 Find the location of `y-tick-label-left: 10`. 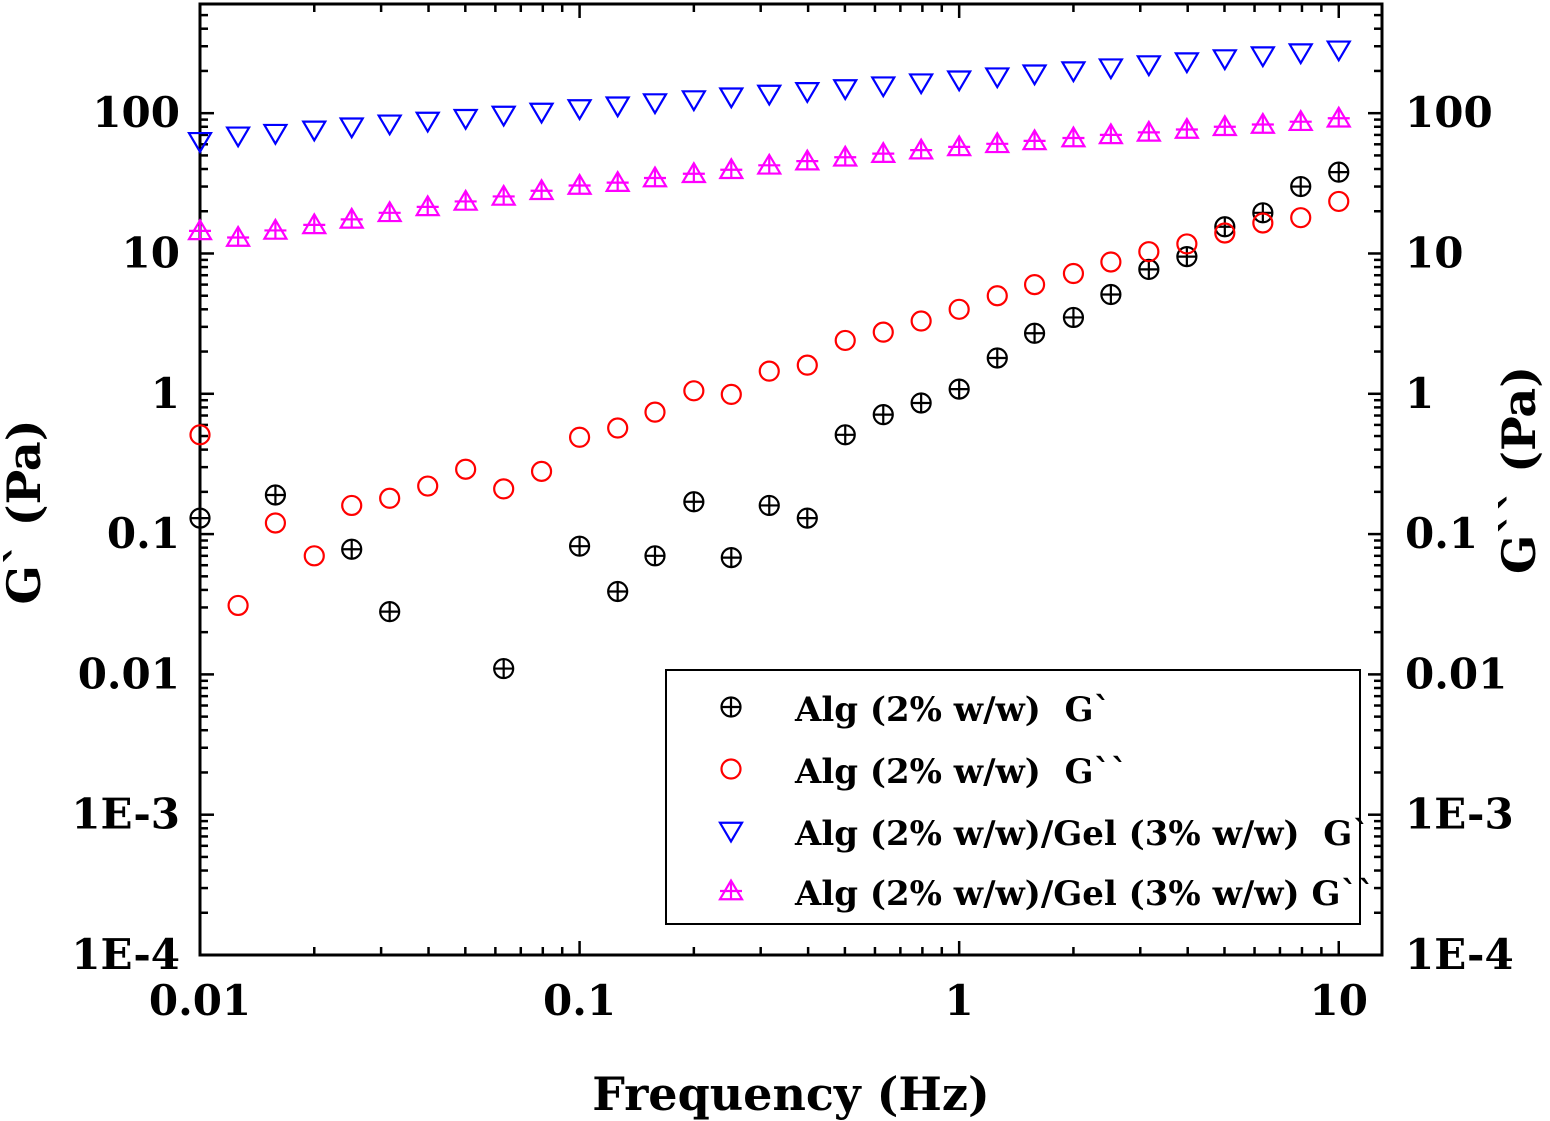

y-tick-label-left: 10 is located at coordinates (151, 252).